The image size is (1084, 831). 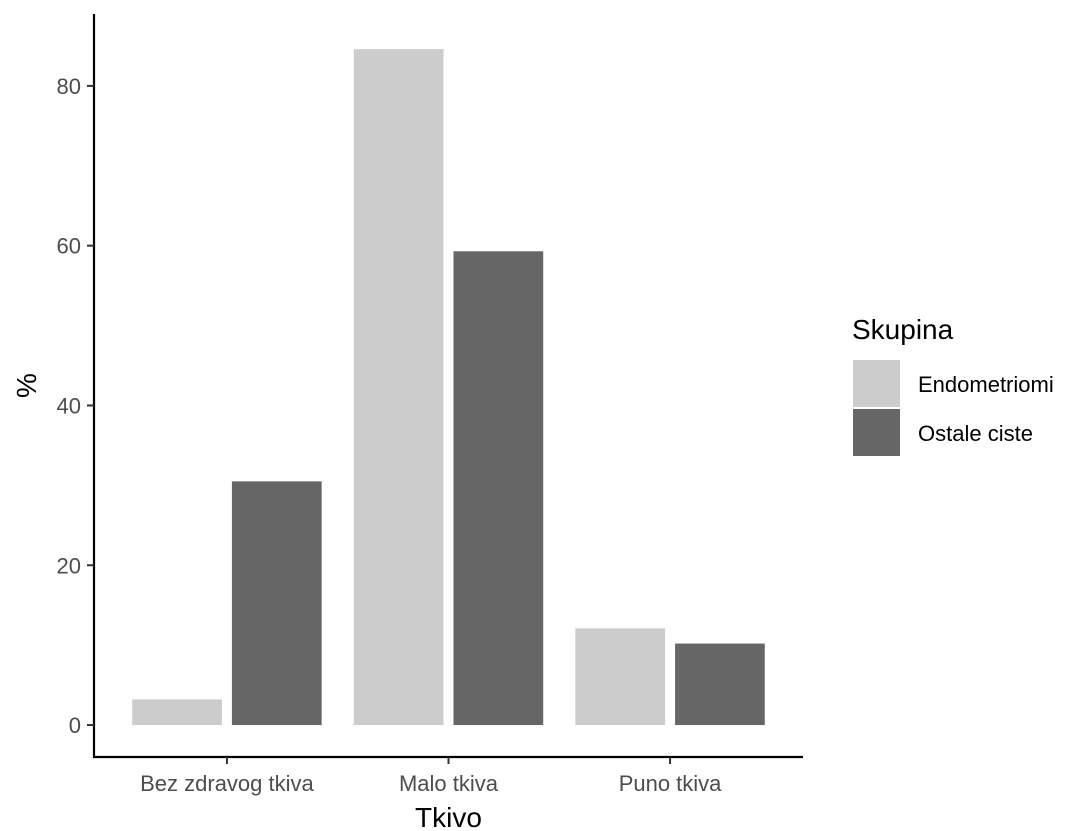 I want to click on legend-label-endometriomi: Endometriomi, so click(x=986, y=384).